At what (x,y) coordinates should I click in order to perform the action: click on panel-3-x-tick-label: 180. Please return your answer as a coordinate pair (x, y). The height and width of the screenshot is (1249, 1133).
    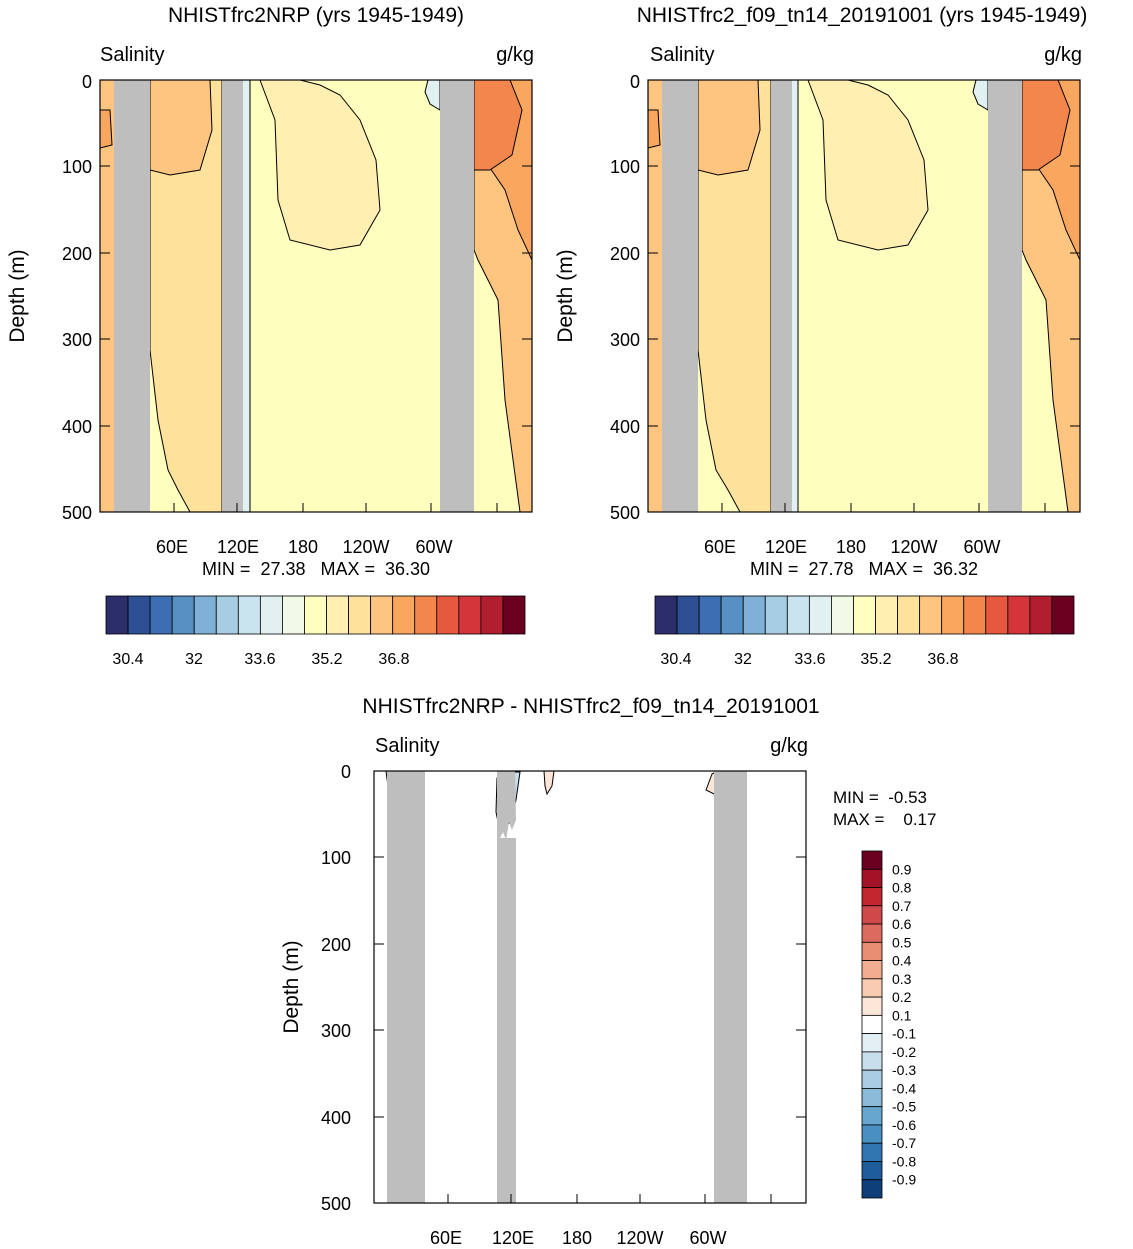
    Looking at the image, I should click on (577, 1238).